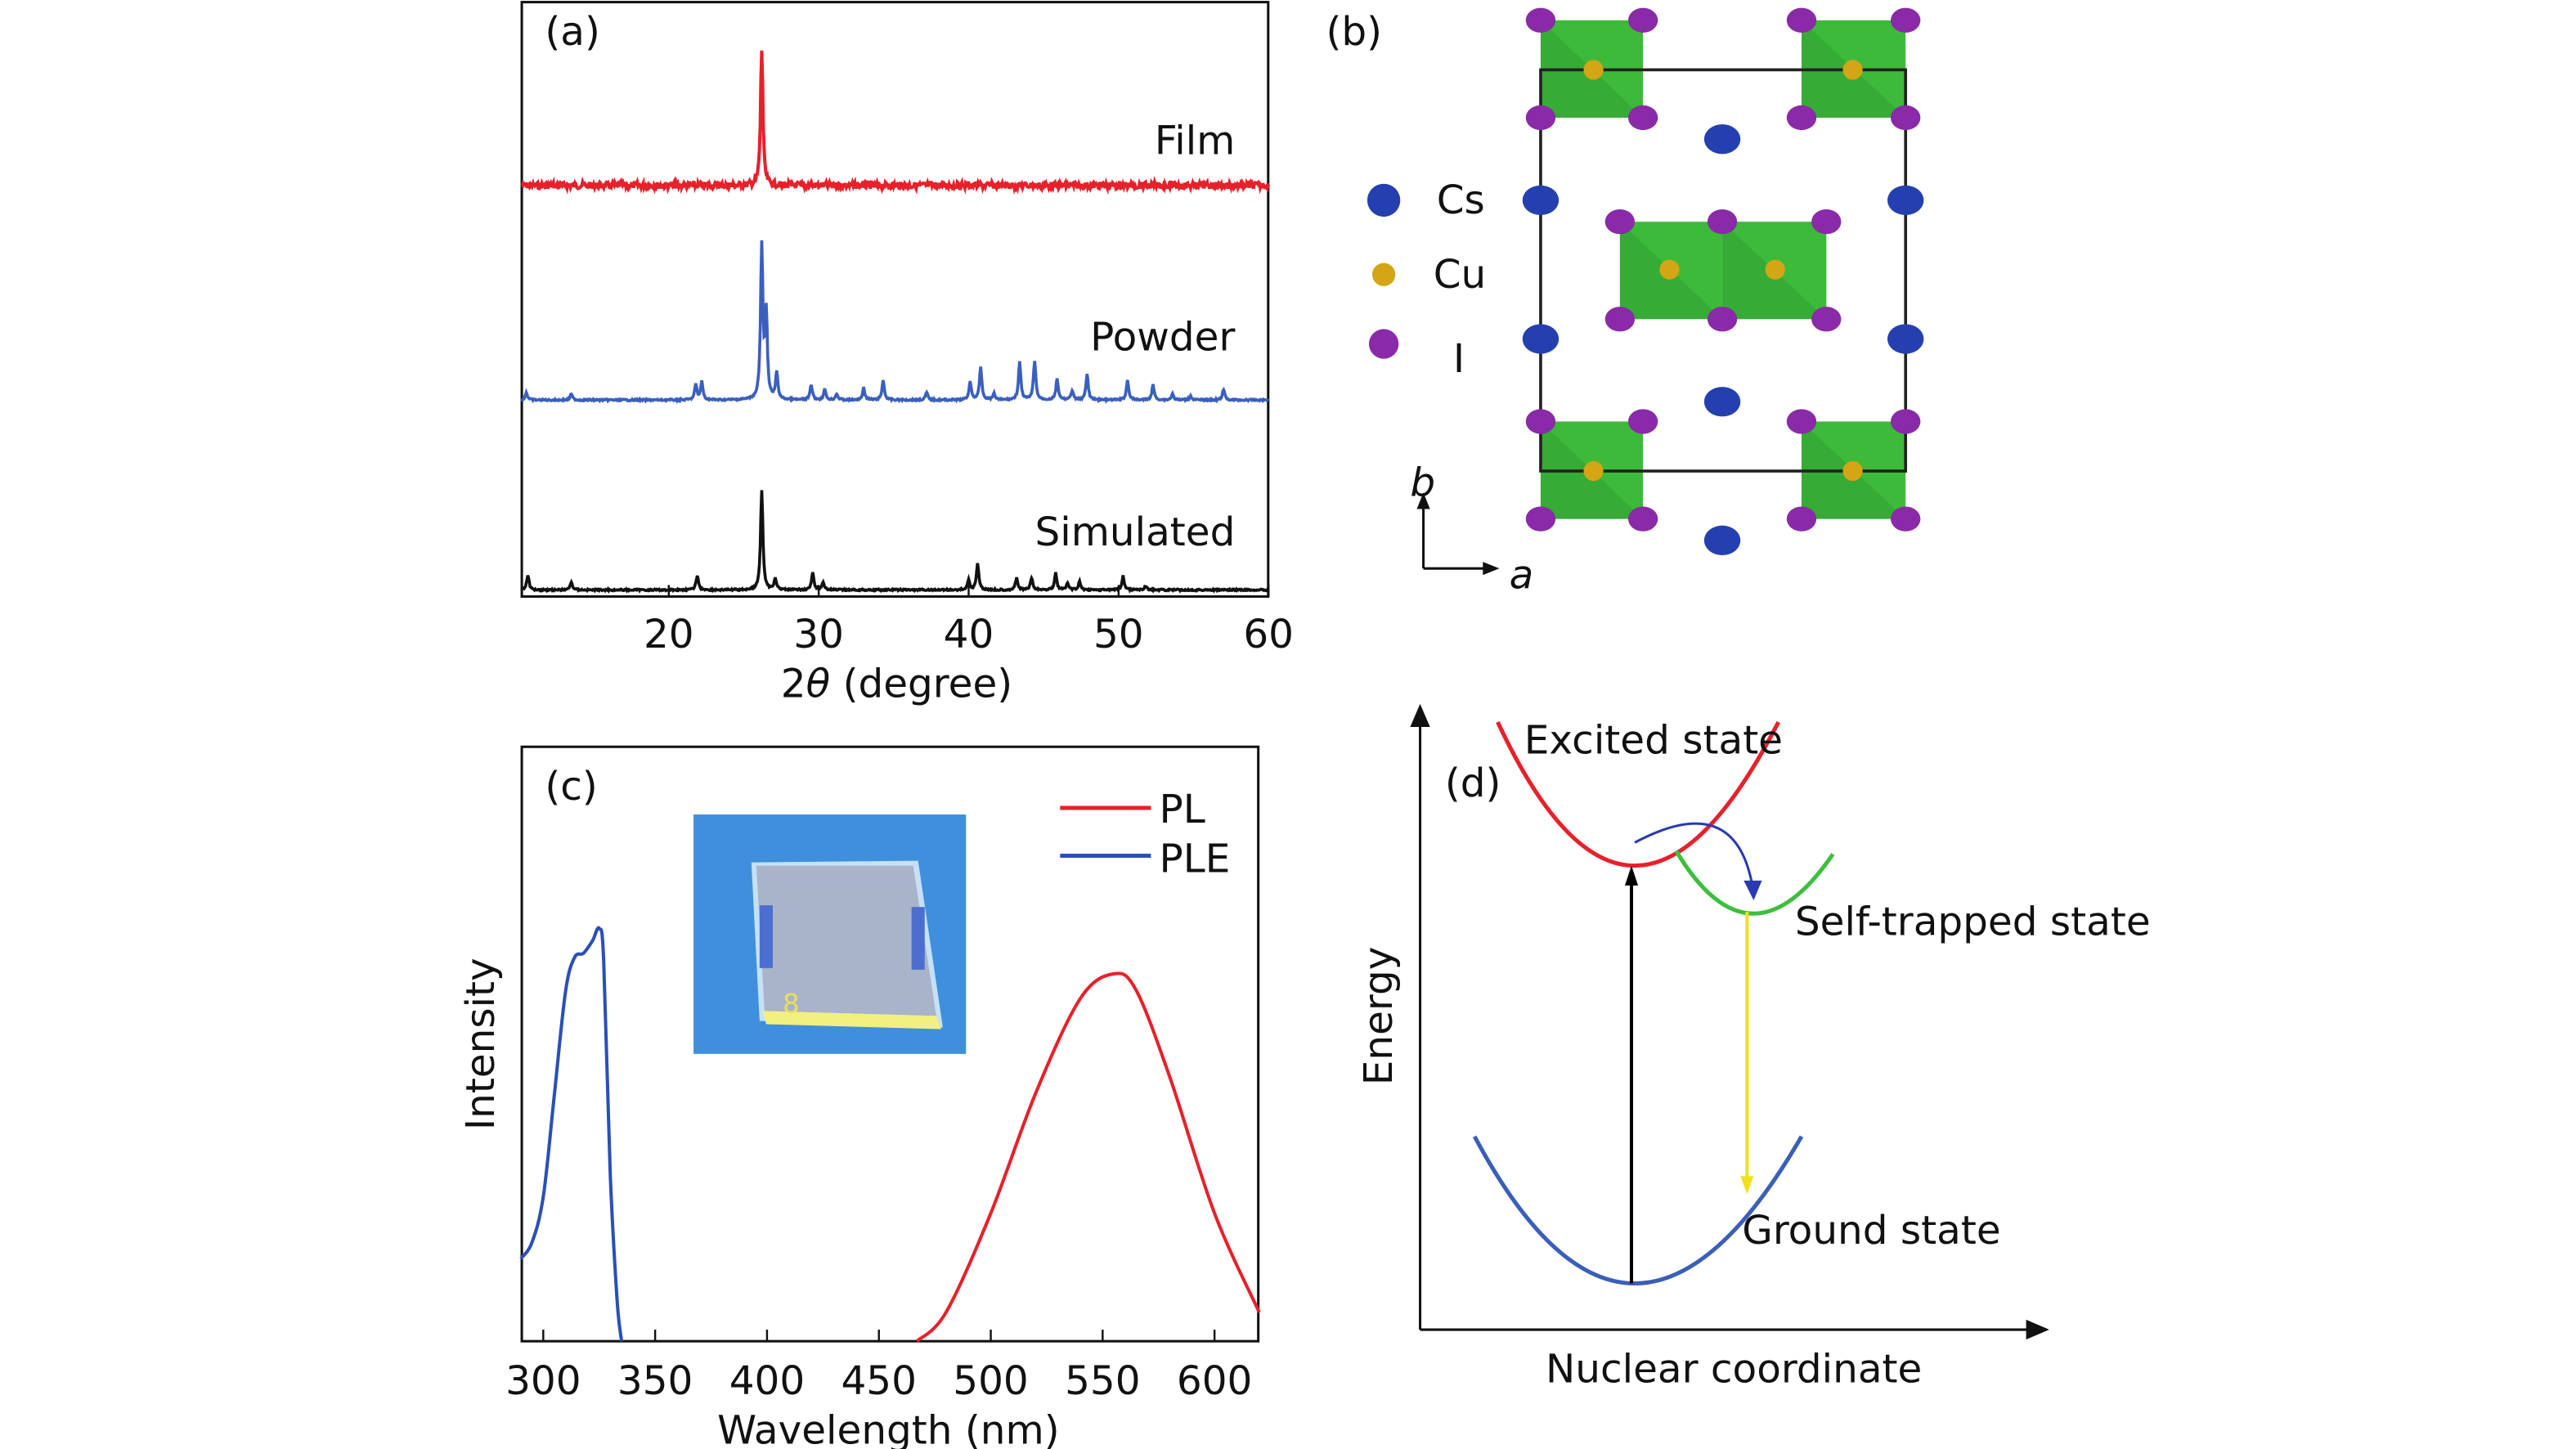 This screenshot has height=1449, width=2576. I want to click on legend-label-pl: PL, so click(1182, 809).